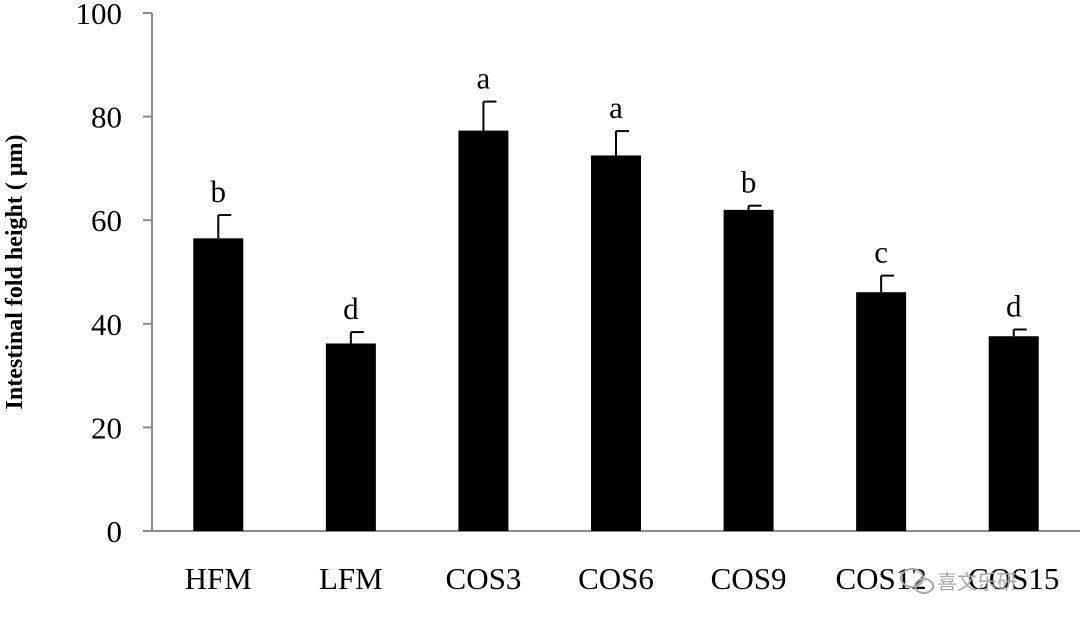 This screenshot has height=629, width=1080. I want to click on x-tick-label-cos12: COS12, so click(880, 578).